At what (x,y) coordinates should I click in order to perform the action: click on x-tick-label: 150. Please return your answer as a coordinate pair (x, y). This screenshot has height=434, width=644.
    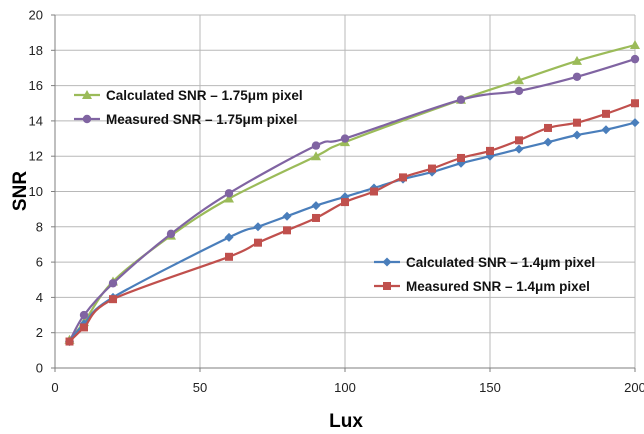
    Looking at the image, I should click on (490, 387).